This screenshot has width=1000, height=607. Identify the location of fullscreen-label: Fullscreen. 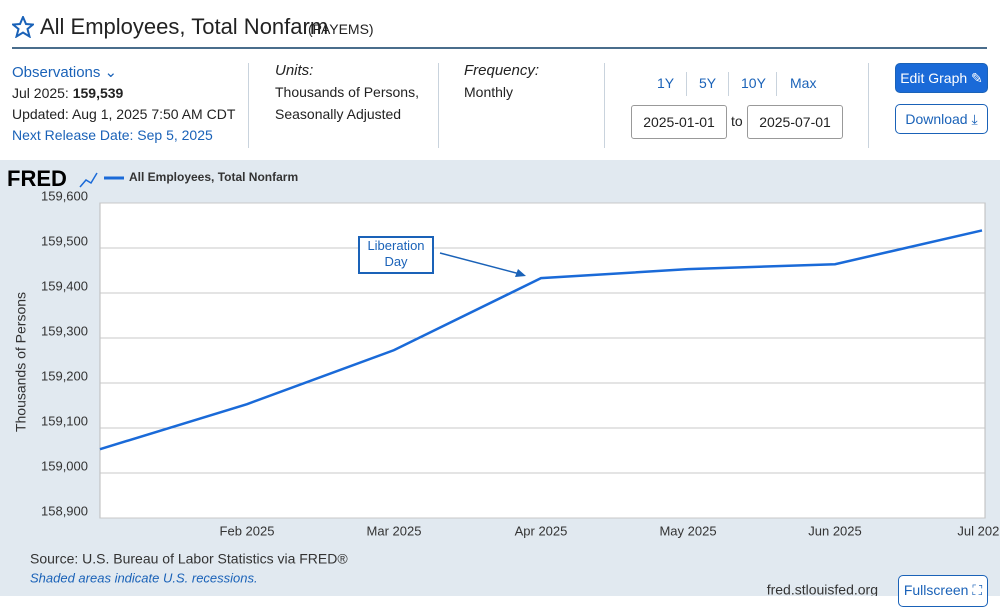
(936, 590).